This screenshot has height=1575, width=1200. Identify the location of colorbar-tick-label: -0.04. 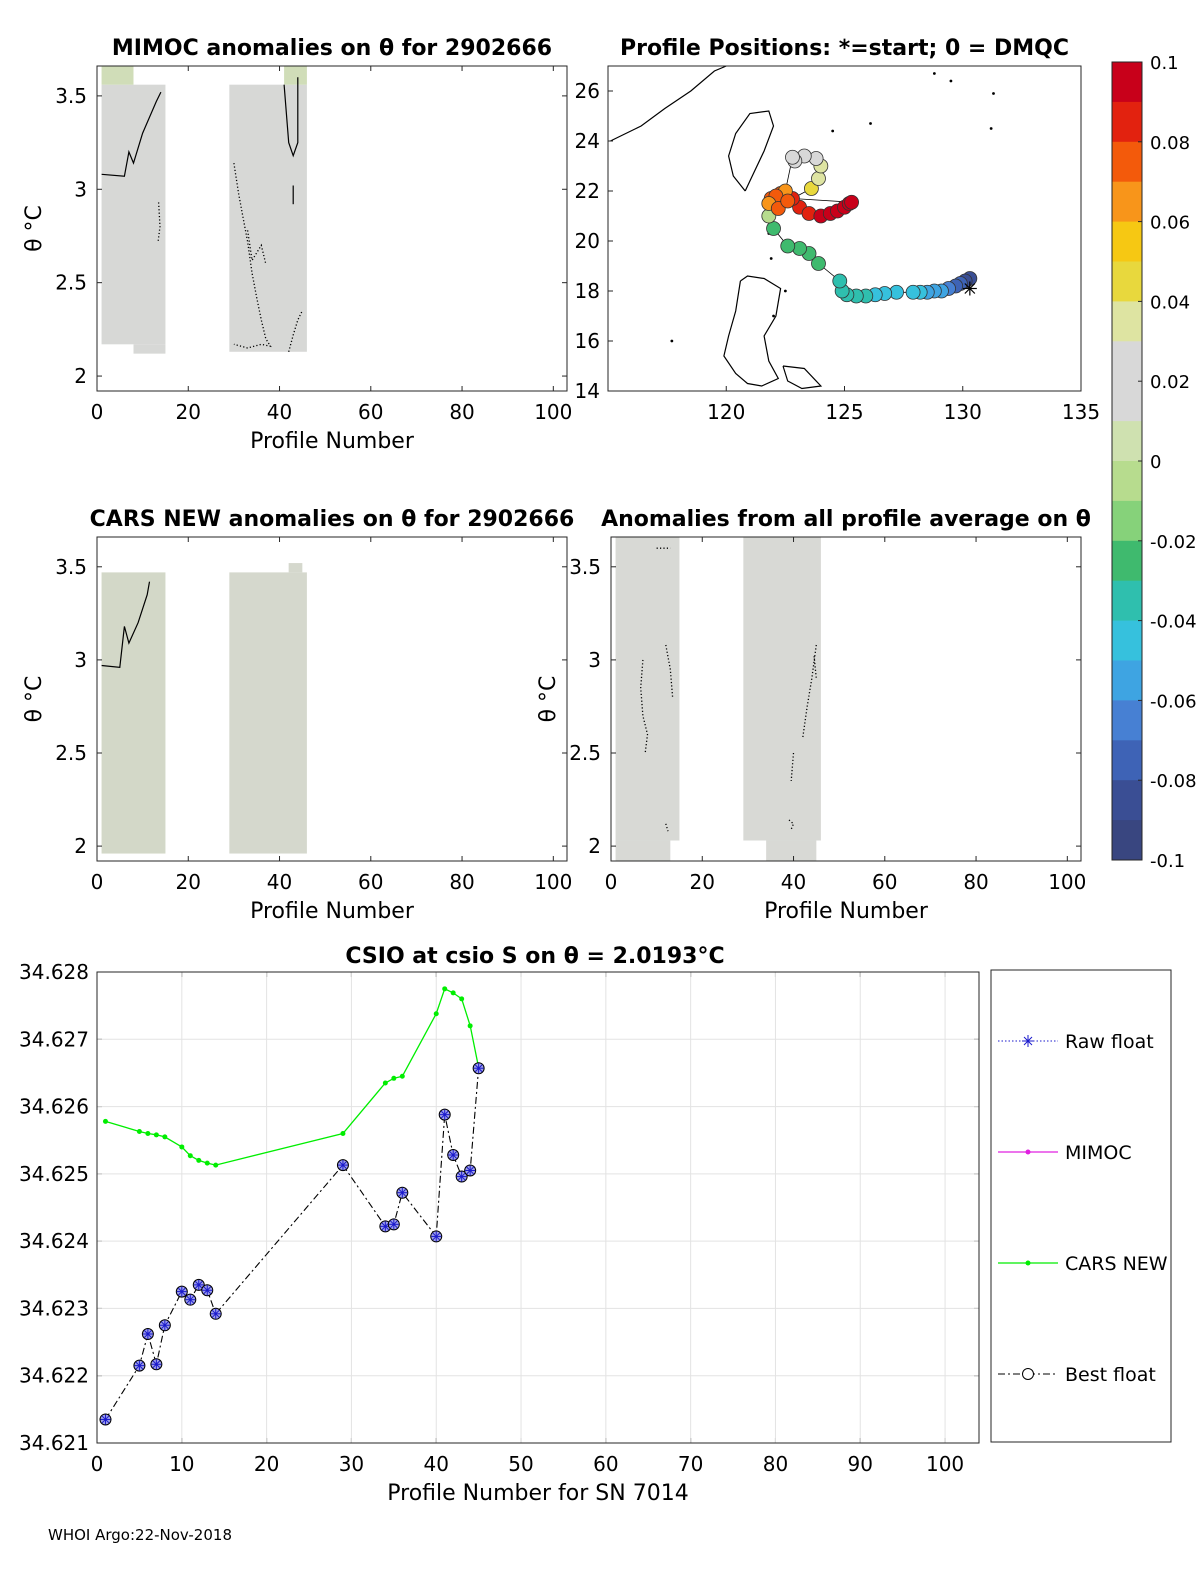
(1173, 622).